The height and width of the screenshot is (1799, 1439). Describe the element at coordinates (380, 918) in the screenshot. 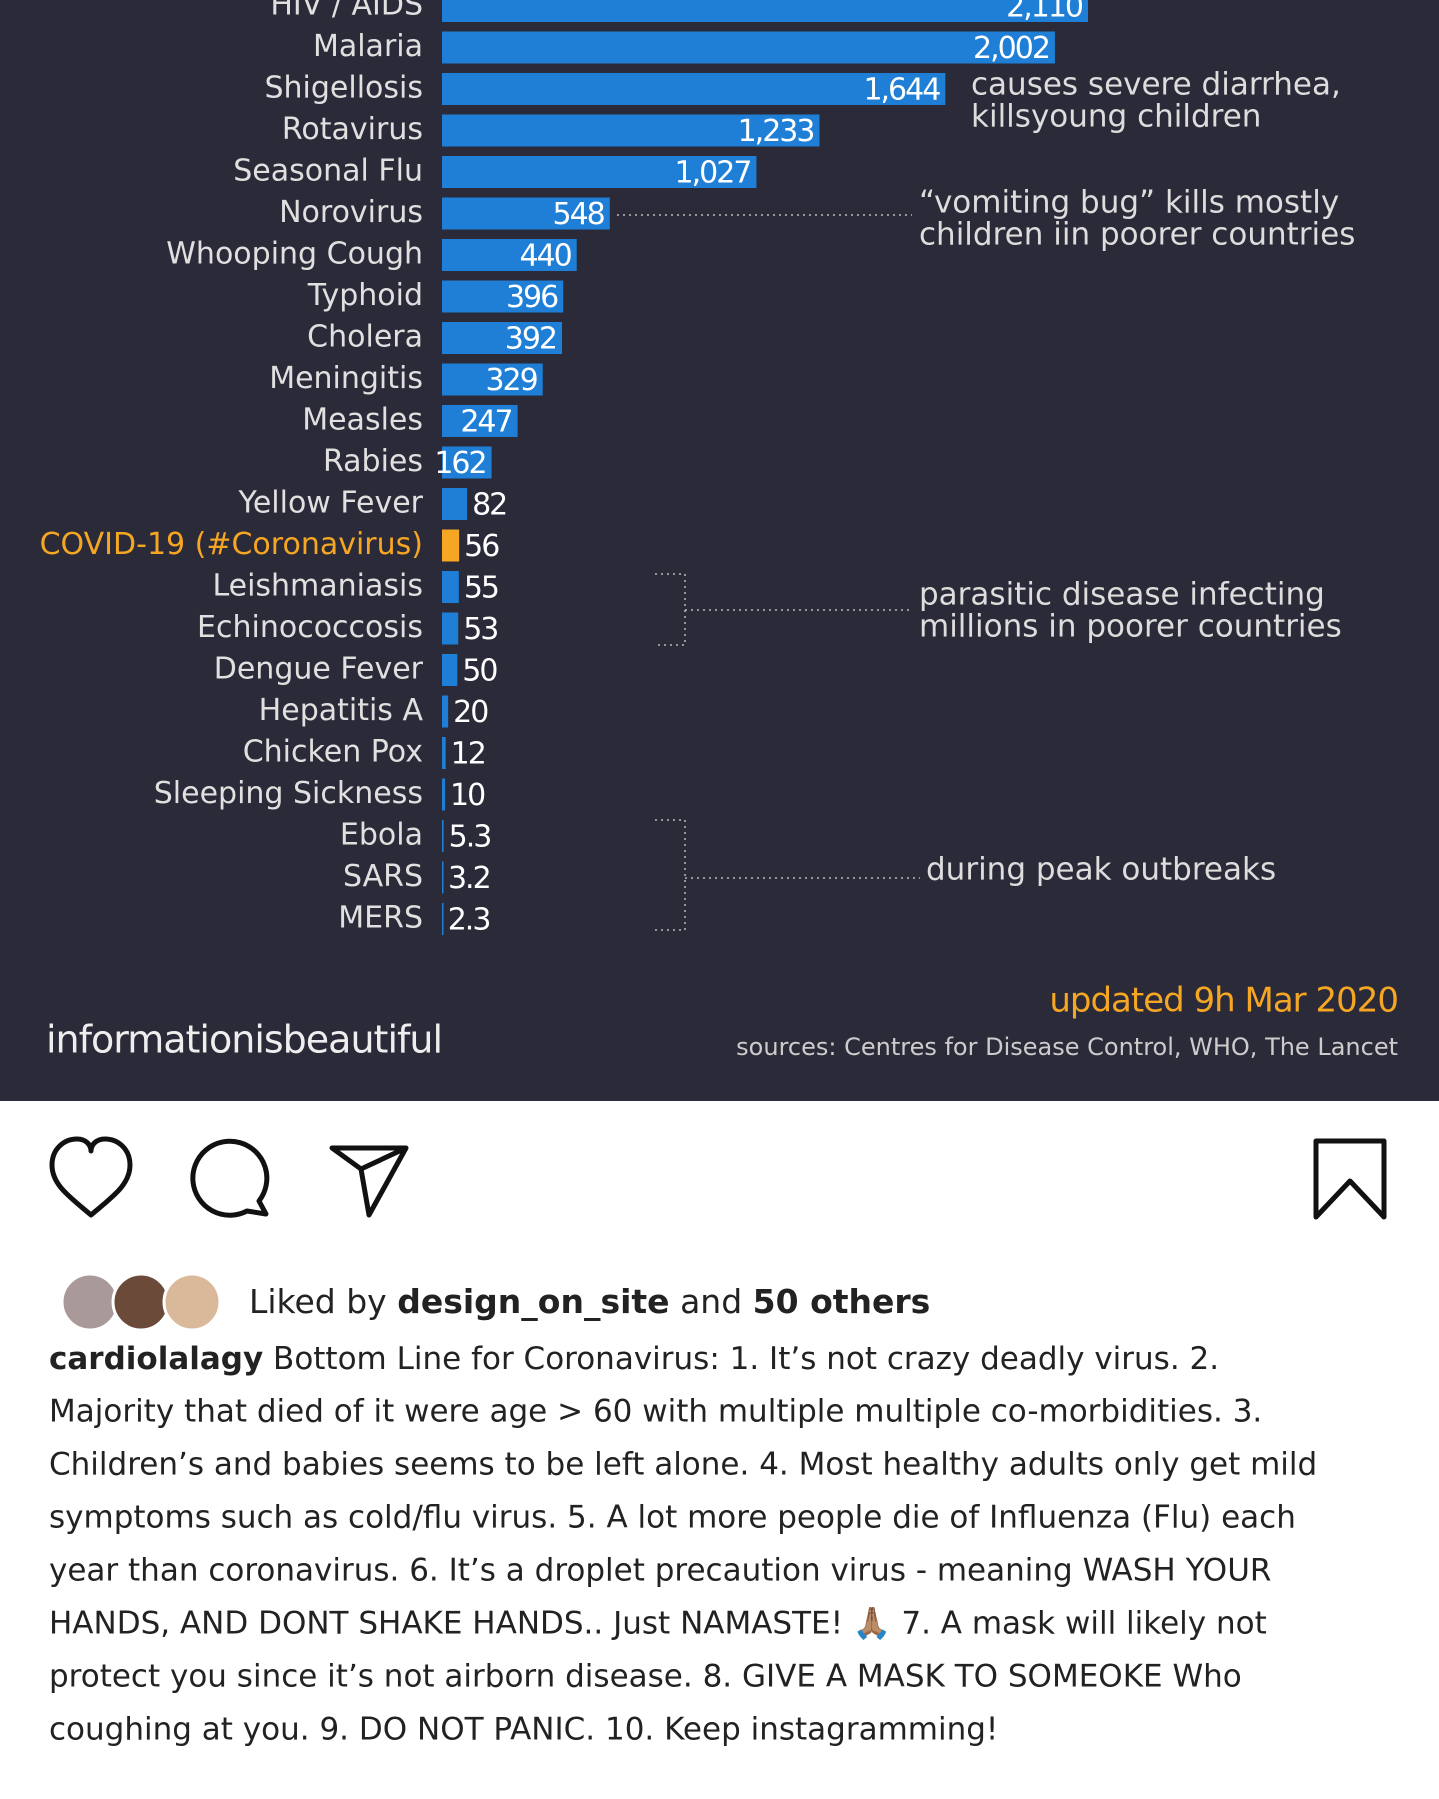

I see `category-label: MERS` at that location.